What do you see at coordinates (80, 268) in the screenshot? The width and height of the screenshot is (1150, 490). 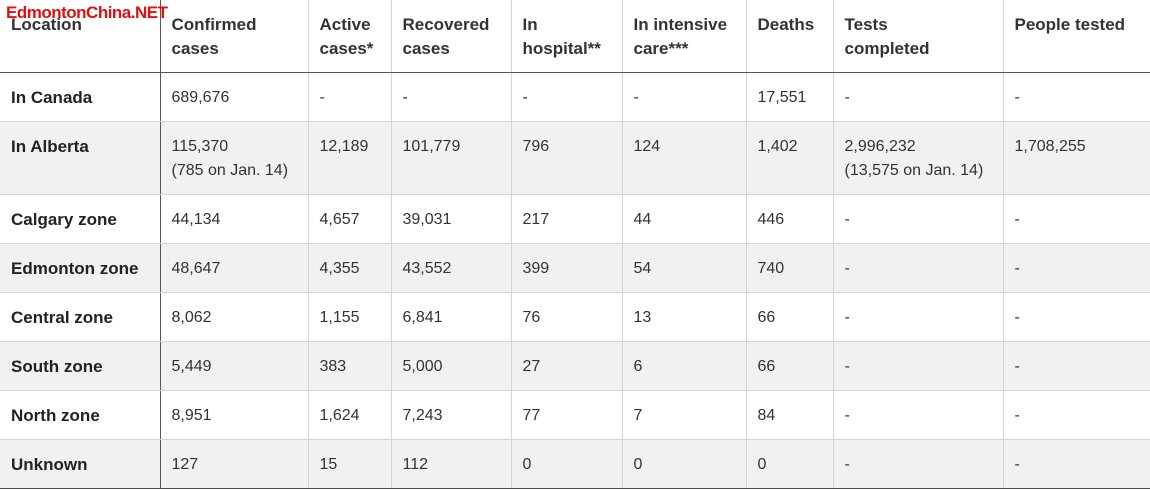 I see `row-label: Edmonton zone` at bounding box center [80, 268].